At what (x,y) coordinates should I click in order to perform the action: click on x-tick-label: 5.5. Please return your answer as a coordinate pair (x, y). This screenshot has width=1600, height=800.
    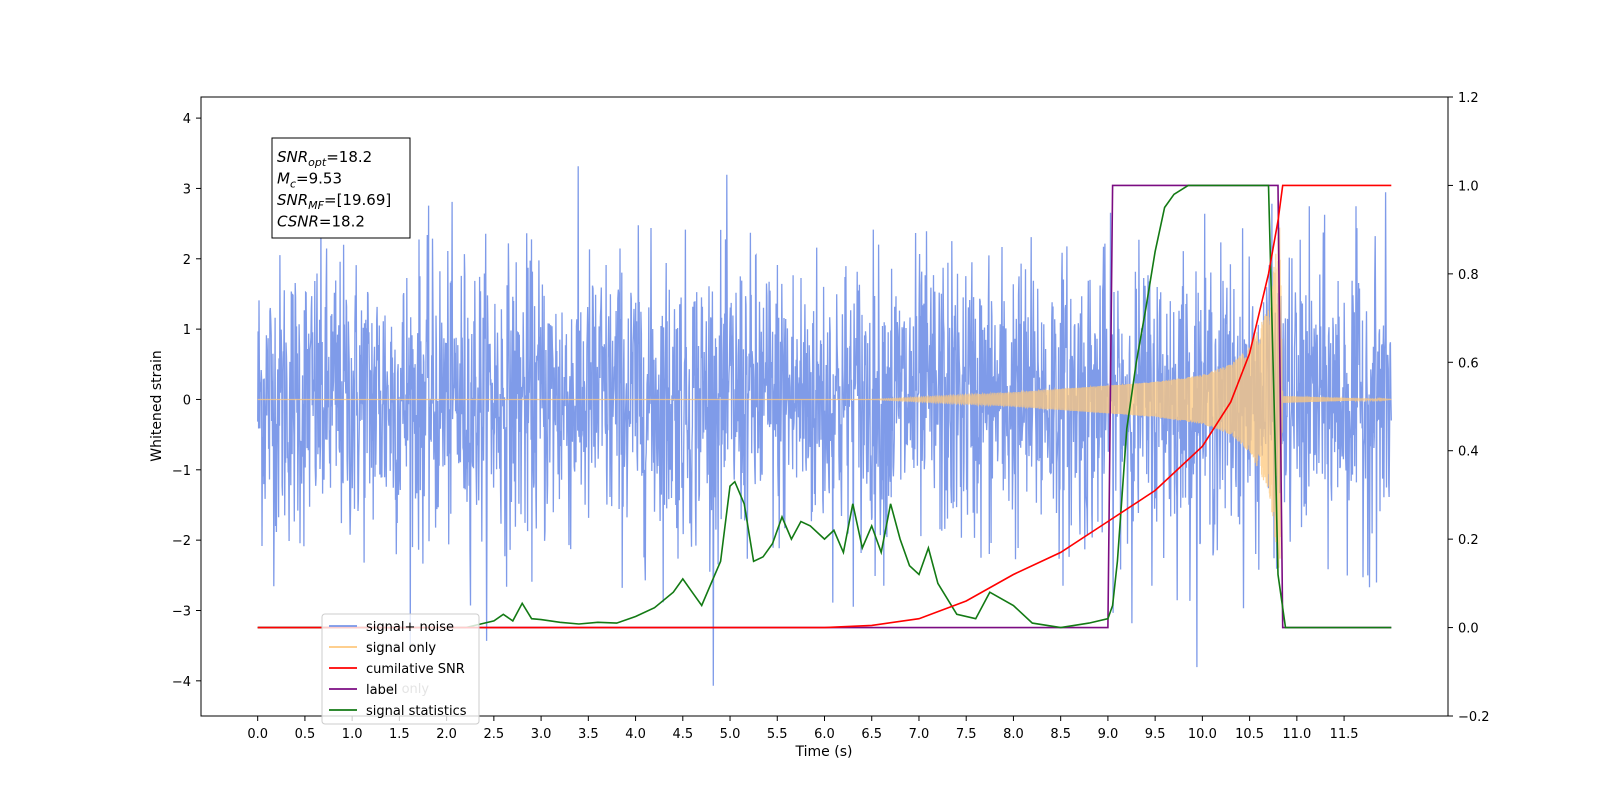
    Looking at the image, I should click on (777, 734).